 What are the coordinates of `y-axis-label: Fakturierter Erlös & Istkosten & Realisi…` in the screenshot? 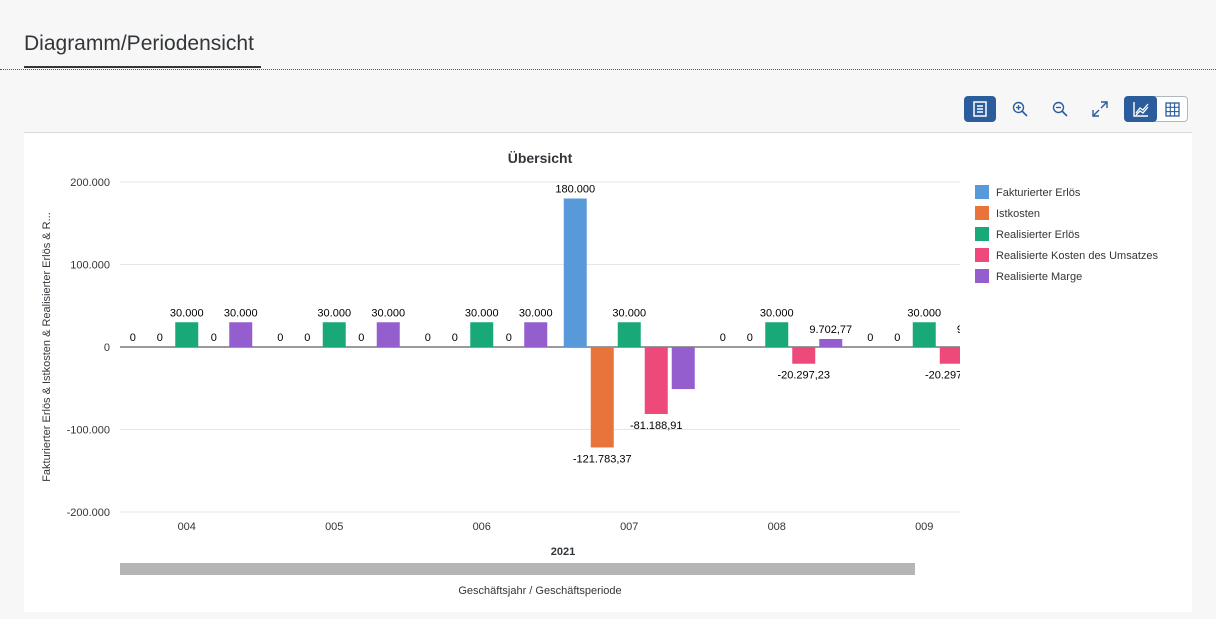 It's located at (47, 347).